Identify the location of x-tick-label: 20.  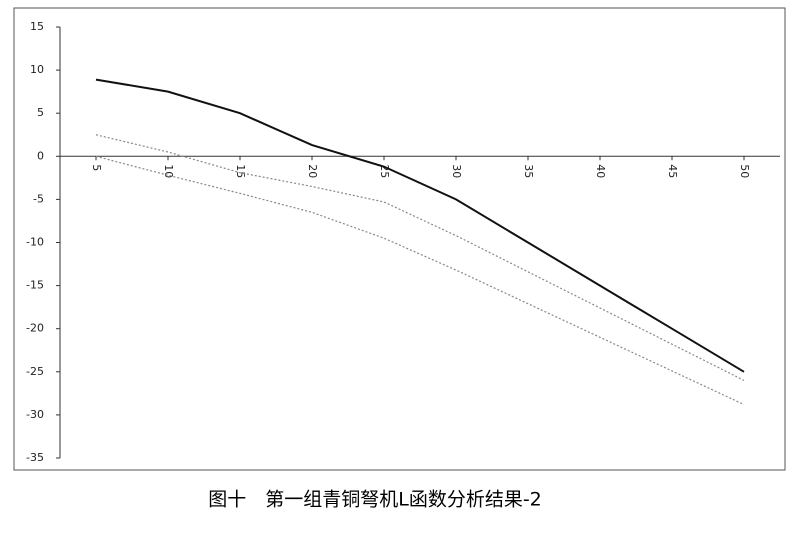
(312, 171).